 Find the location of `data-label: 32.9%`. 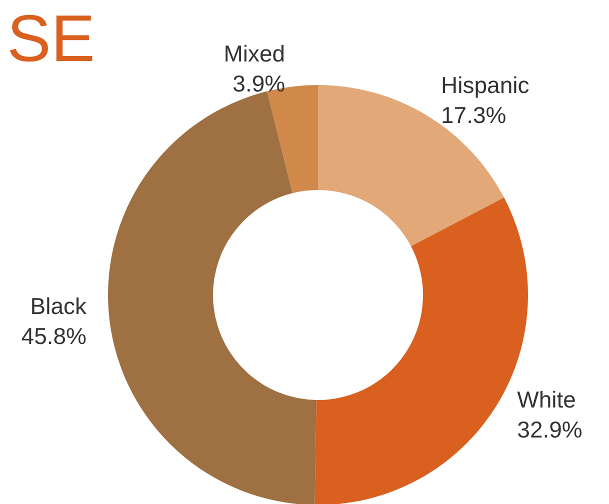

data-label: 32.9% is located at coordinates (549, 429).